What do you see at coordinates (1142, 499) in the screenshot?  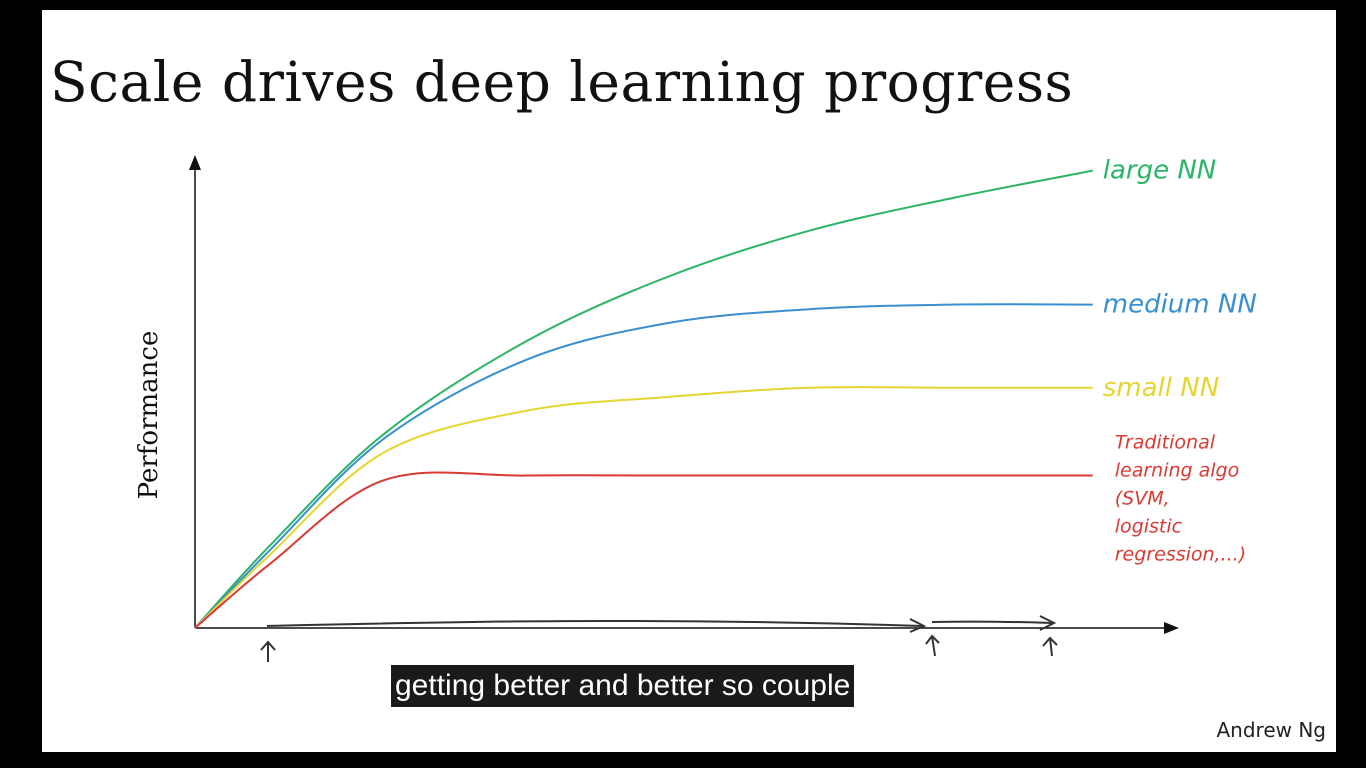 I see `series-label-line: (SVM,` at bounding box center [1142, 499].